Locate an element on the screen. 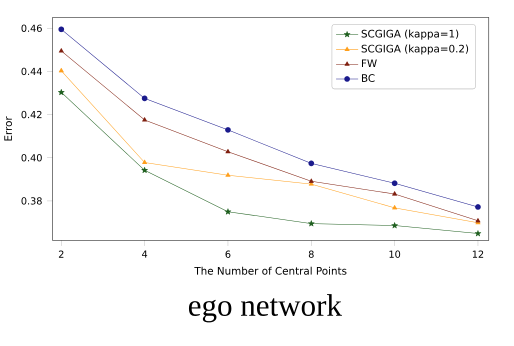  legend-label: SCGIGA (kappa=1) is located at coordinates (410, 35).